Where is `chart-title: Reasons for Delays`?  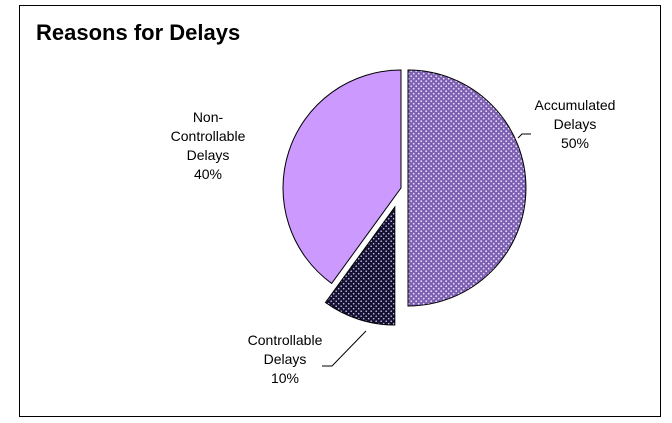
chart-title: Reasons for Delays is located at coordinates (138, 32).